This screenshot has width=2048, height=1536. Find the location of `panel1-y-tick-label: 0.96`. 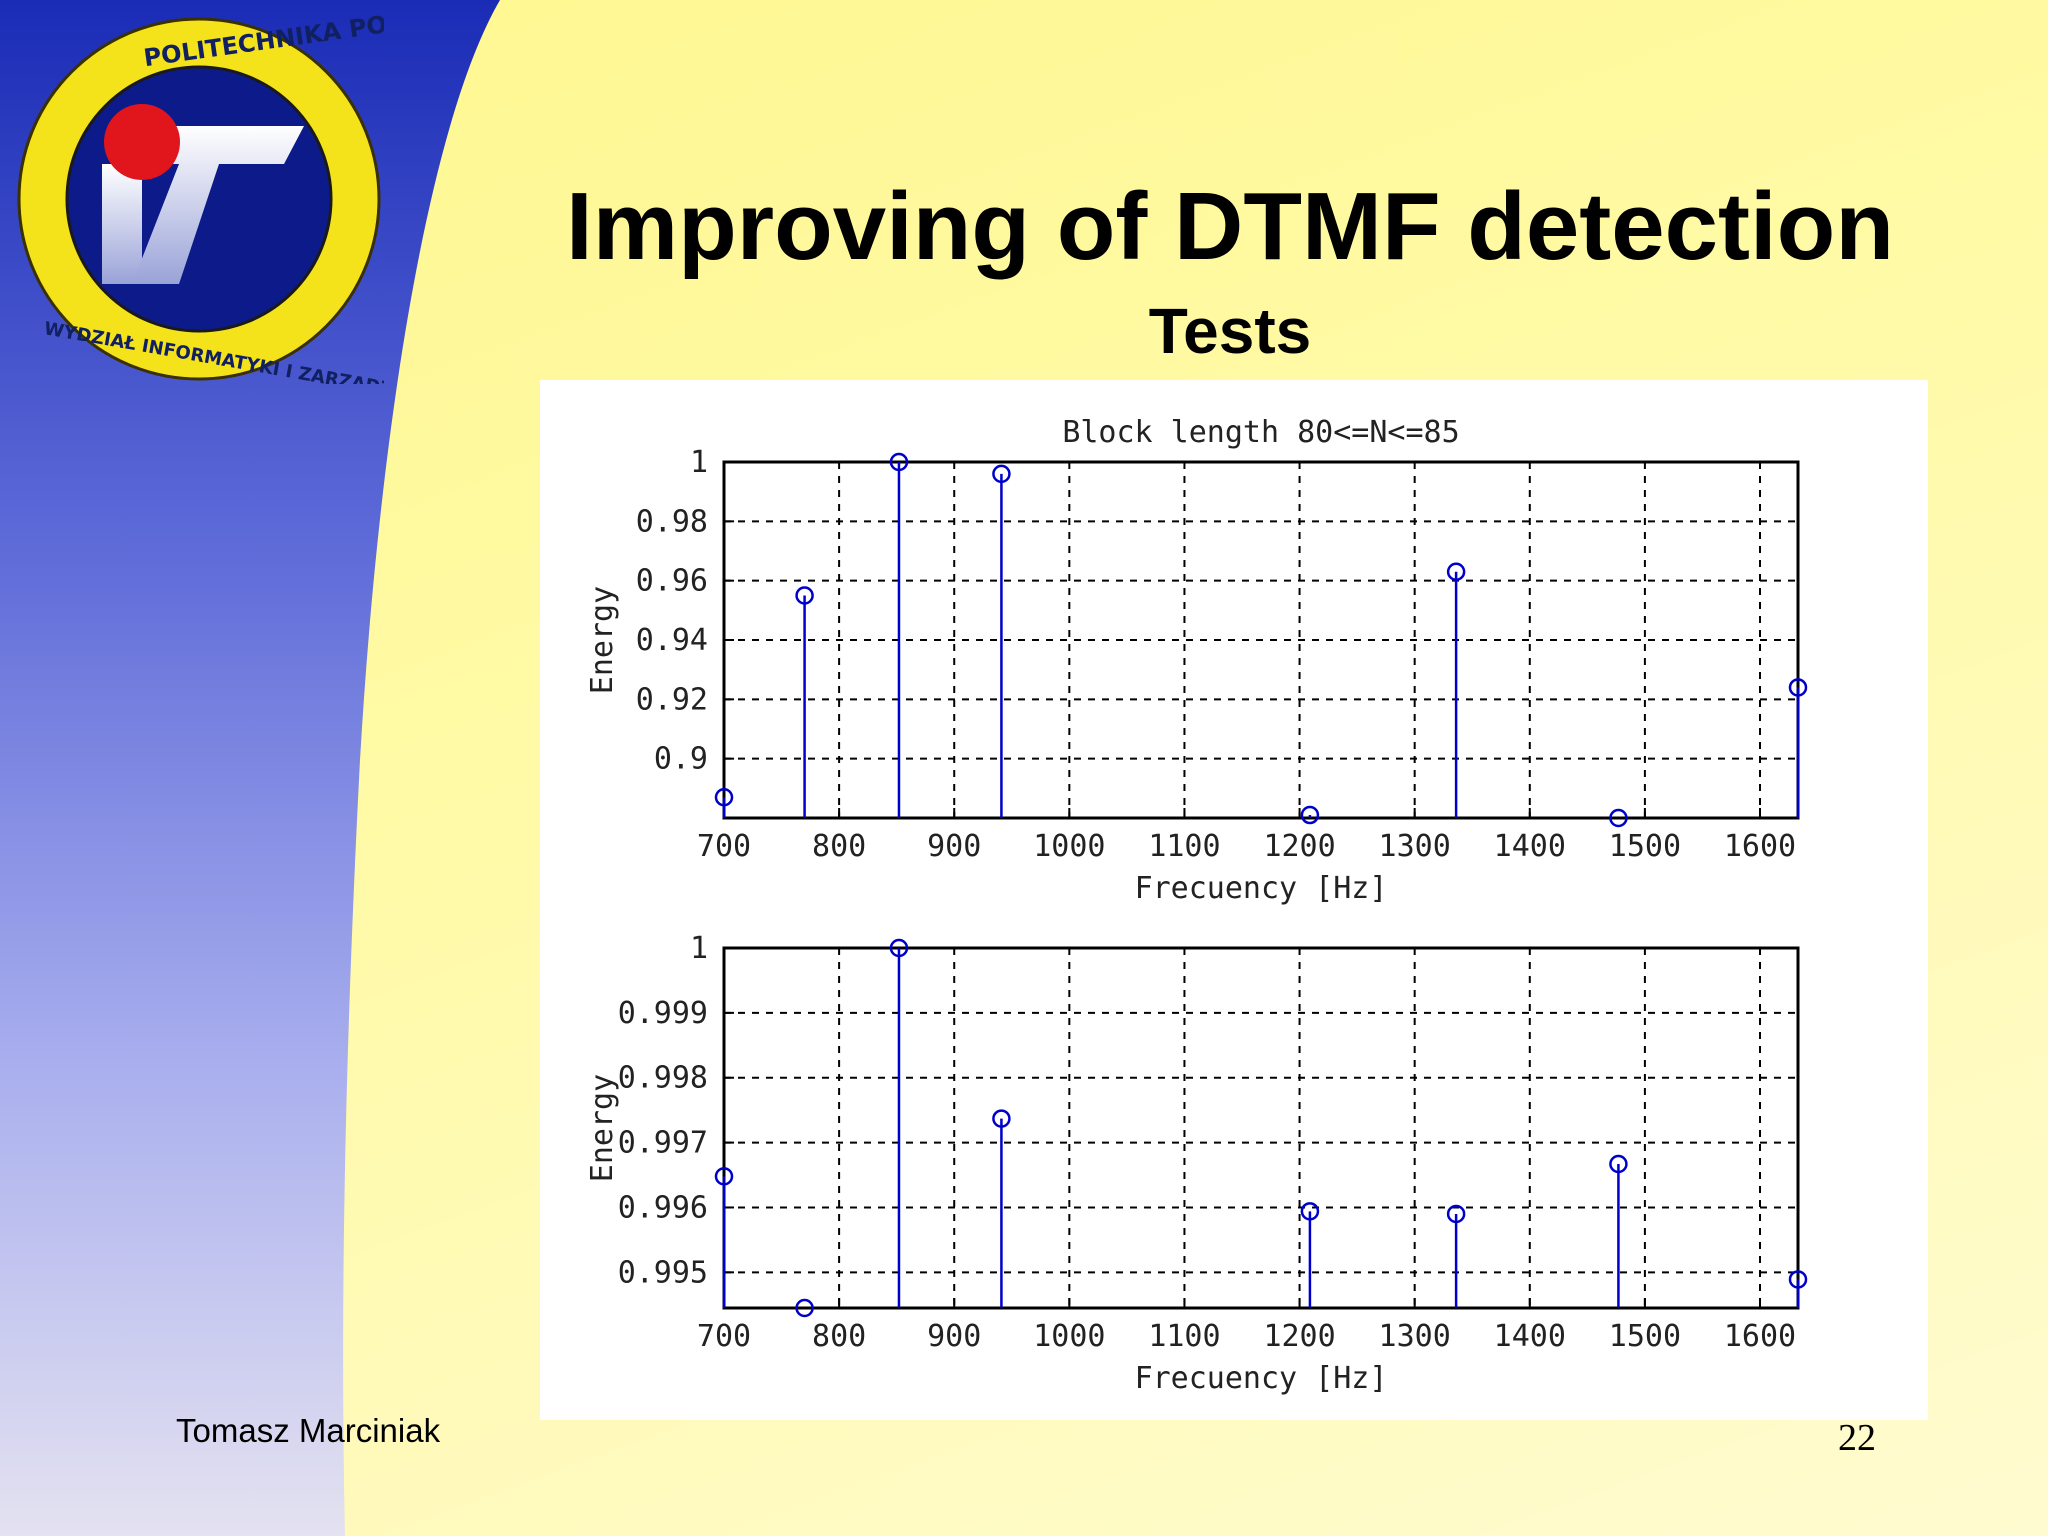

panel1-y-tick-label: 0.96 is located at coordinates (672, 581).